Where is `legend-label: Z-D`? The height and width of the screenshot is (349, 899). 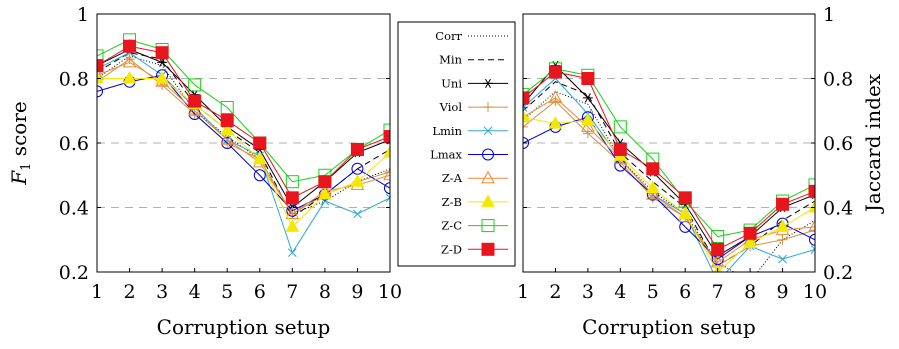
legend-label: Z-D is located at coordinates (451, 249).